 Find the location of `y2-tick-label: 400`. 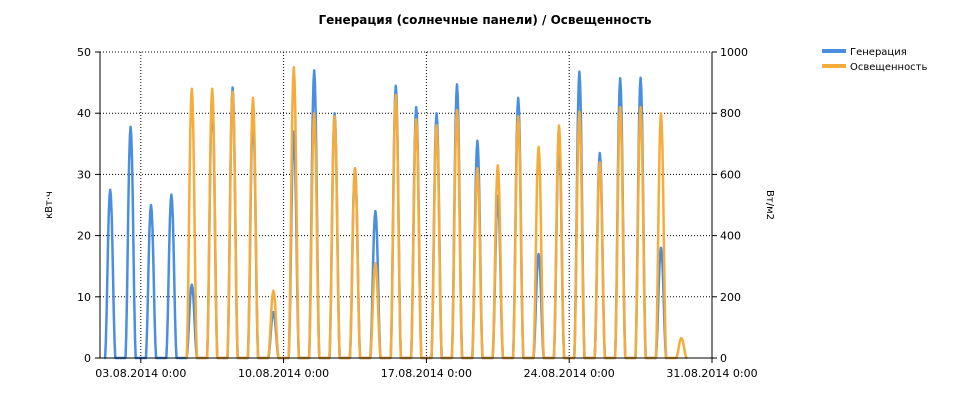

y2-tick-label: 400 is located at coordinates (730, 236).